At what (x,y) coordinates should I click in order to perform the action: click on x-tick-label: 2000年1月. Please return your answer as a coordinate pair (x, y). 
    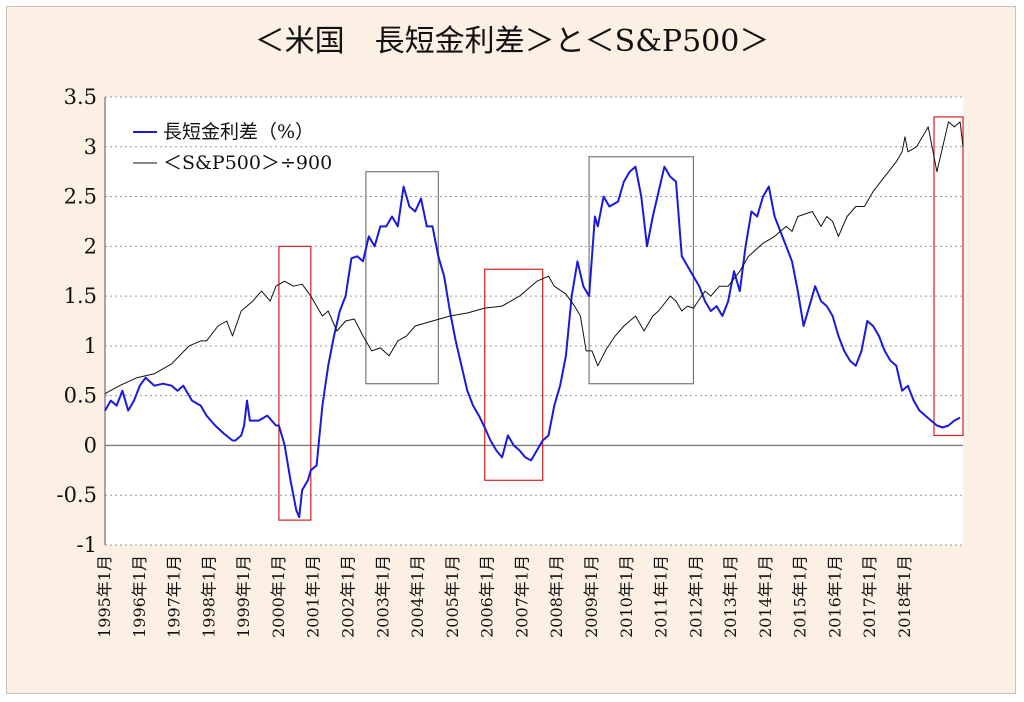
    Looking at the image, I should click on (278, 596).